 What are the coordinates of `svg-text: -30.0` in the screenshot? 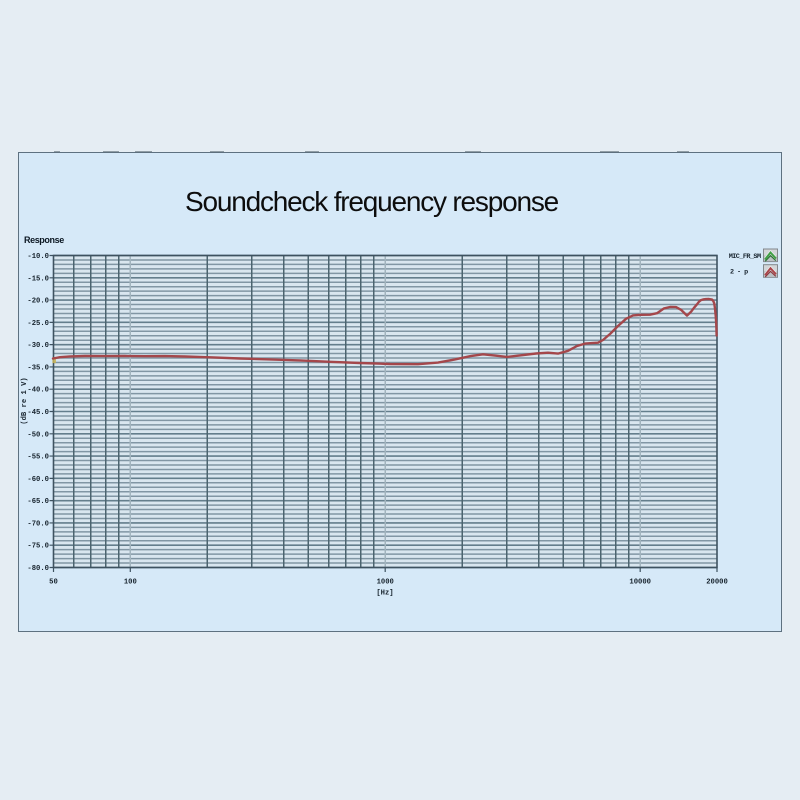 It's located at (38, 346).